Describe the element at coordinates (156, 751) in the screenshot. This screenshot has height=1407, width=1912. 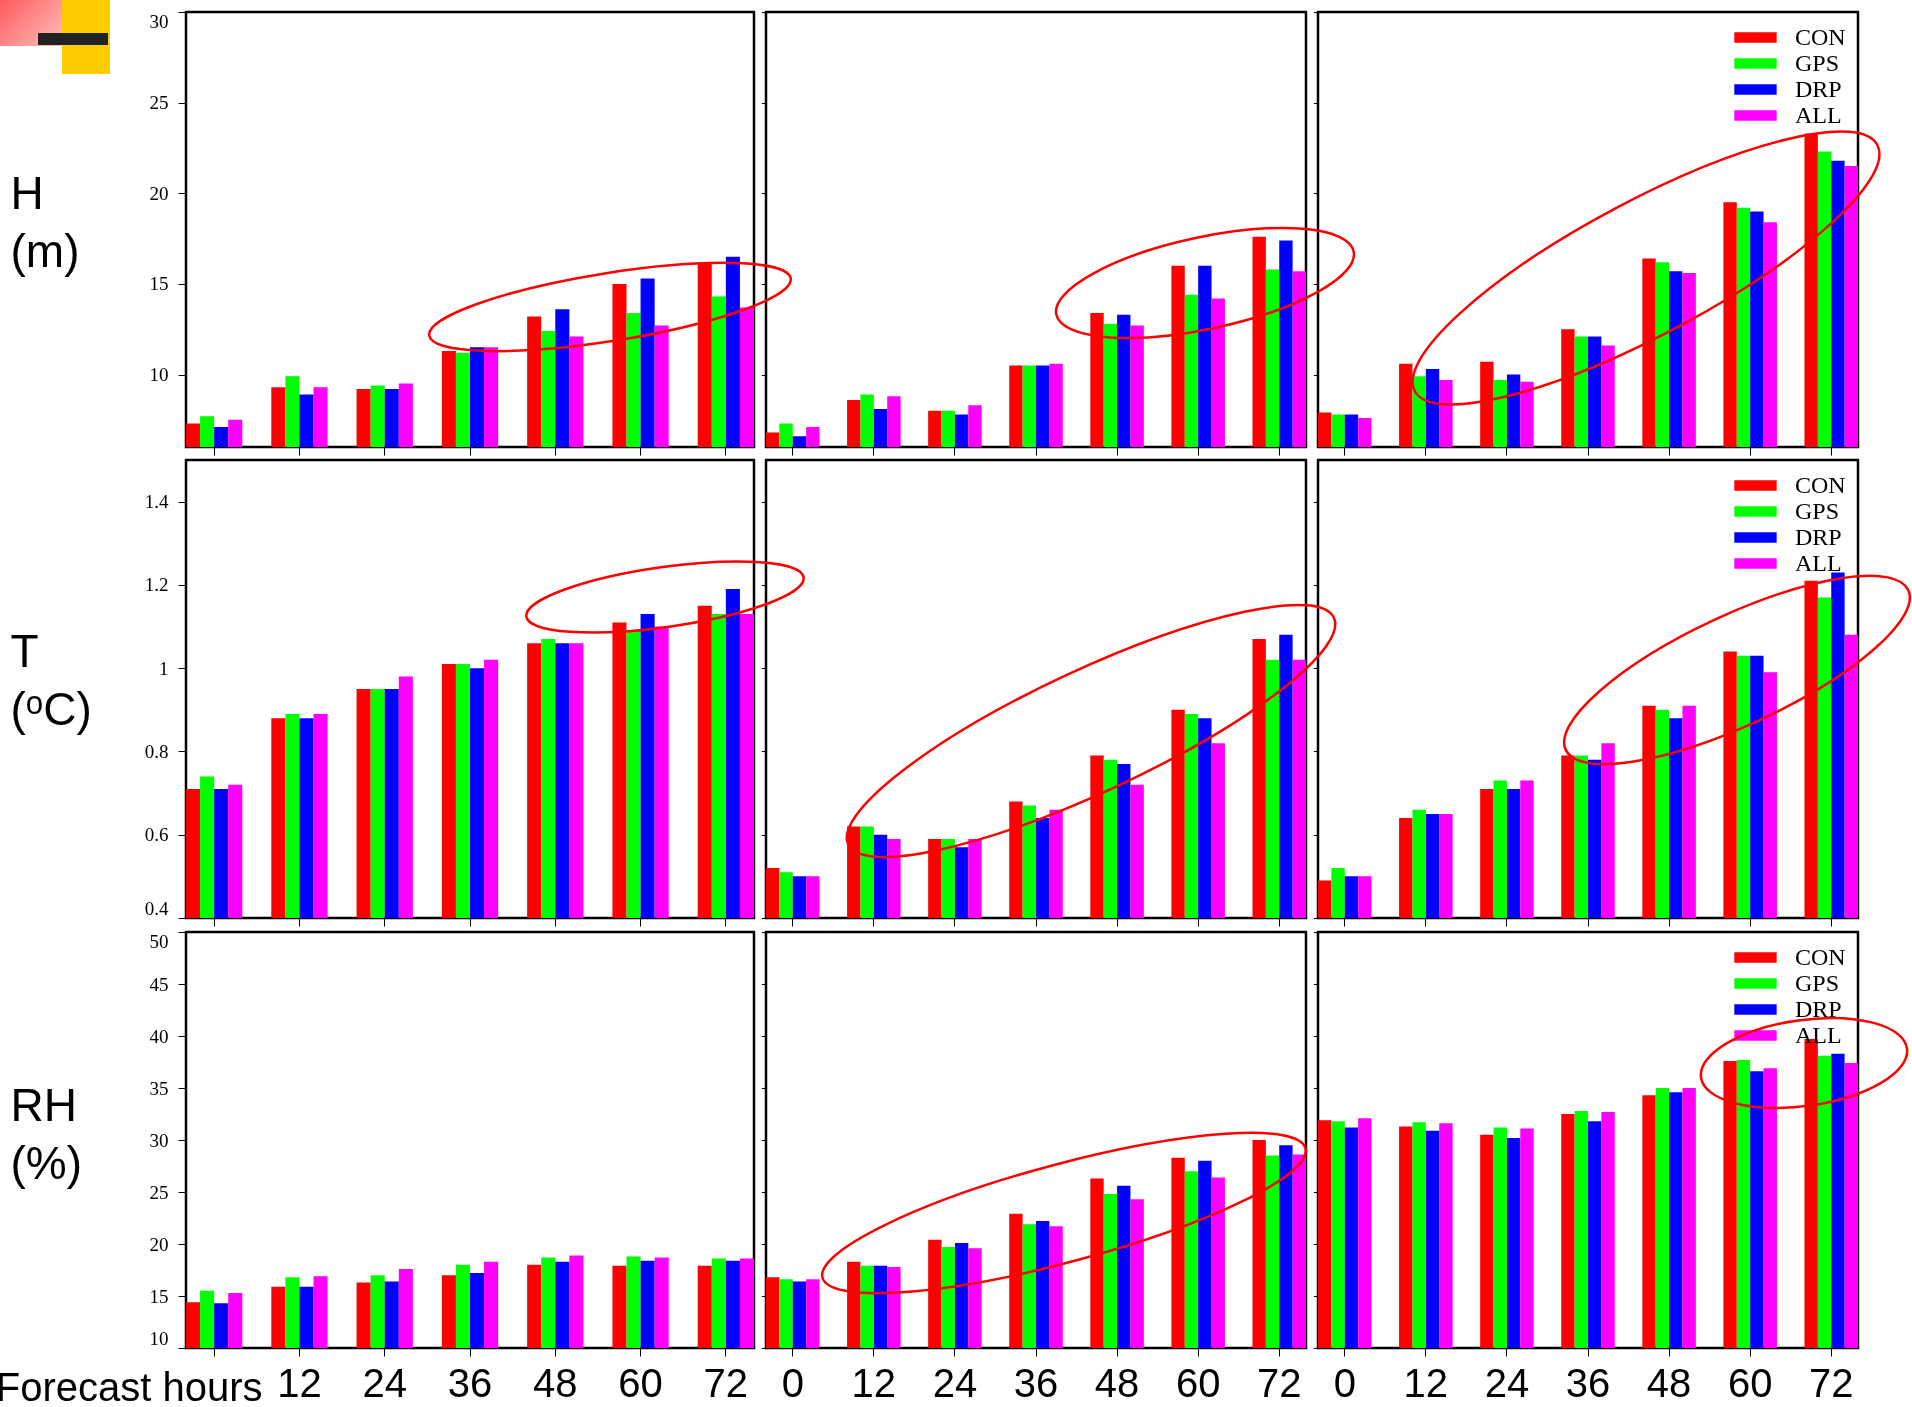
I see `y-tick-label: 0.8` at that location.